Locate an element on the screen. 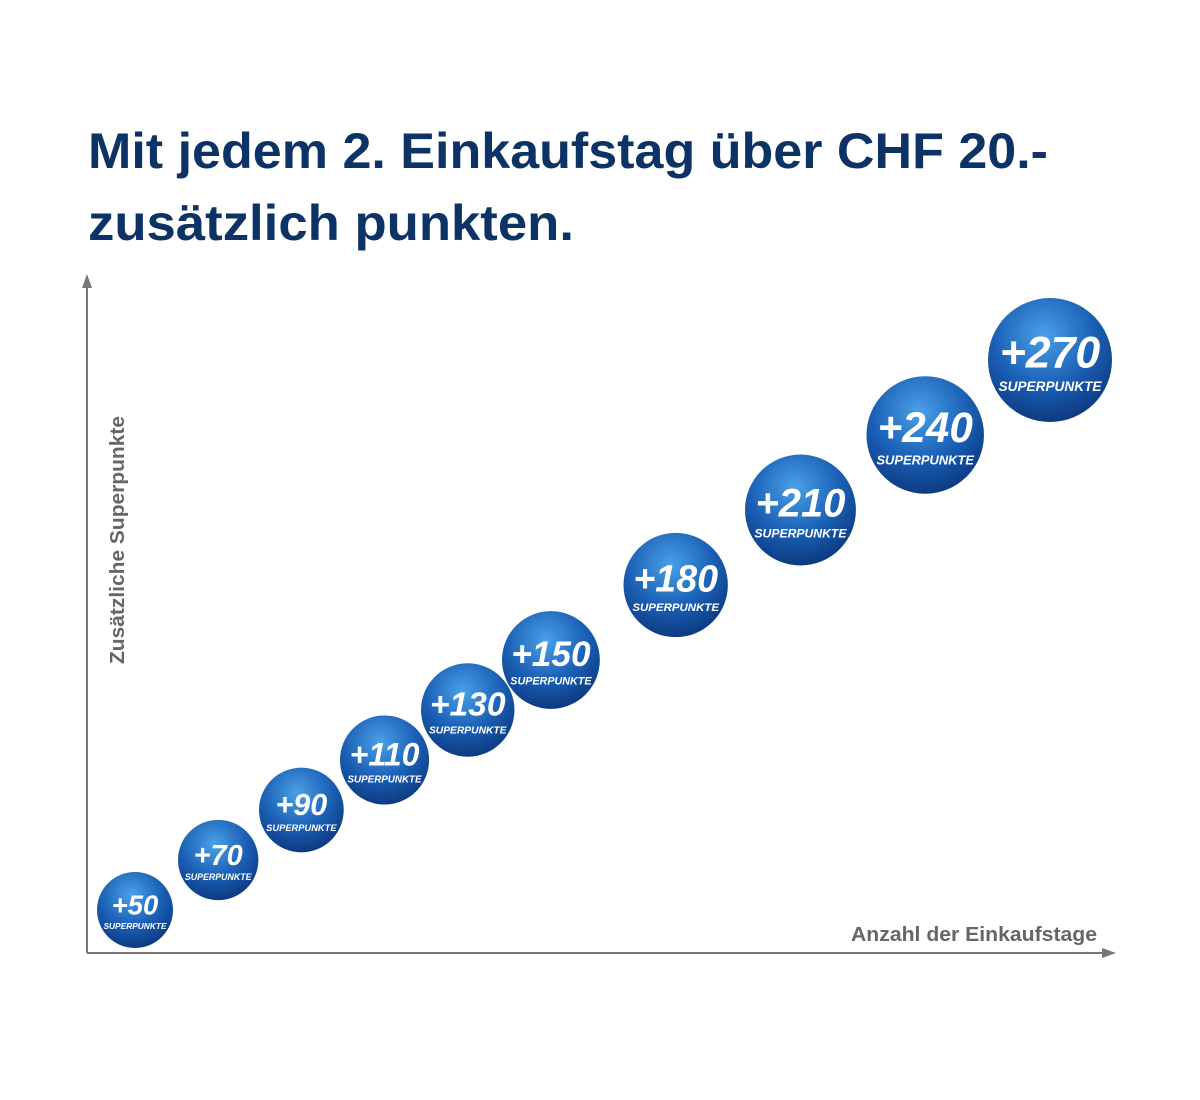 Image resolution: width=1200 pixels, height=1100 pixels. value-label: +90 is located at coordinates (301, 805).